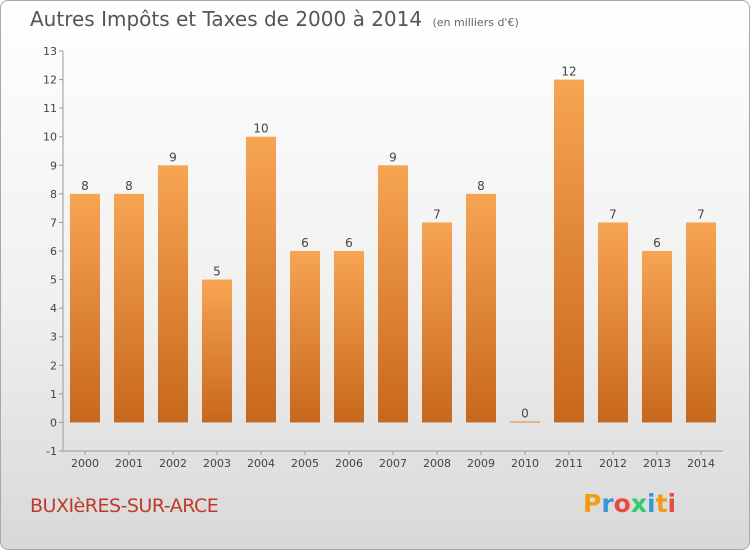 The height and width of the screenshot is (550, 750). Describe the element at coordinates (701, 463) in the screenshot. I see `x-tick-label: 2014` at that location.